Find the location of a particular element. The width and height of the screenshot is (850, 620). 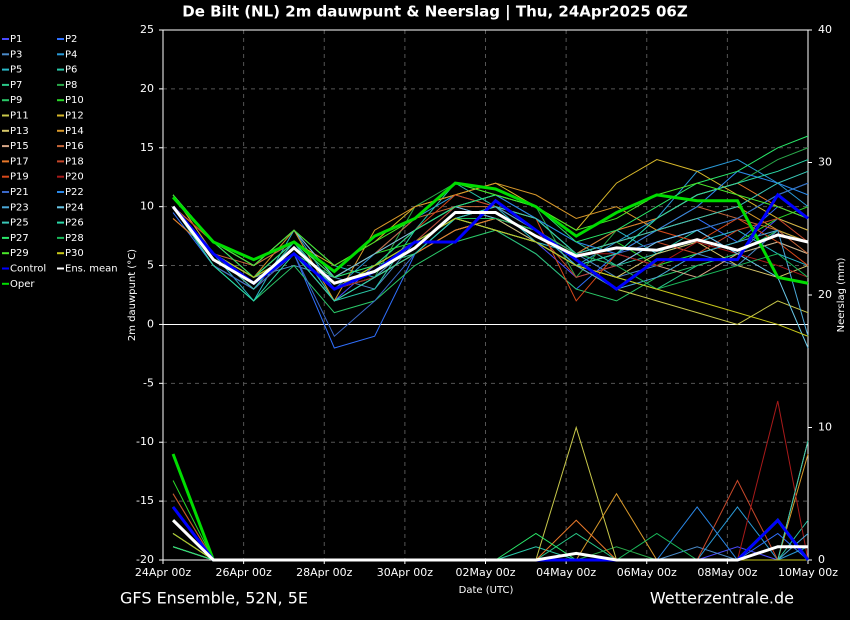

x-tick-label: 10May 00z is located at coordinates (808, 572).